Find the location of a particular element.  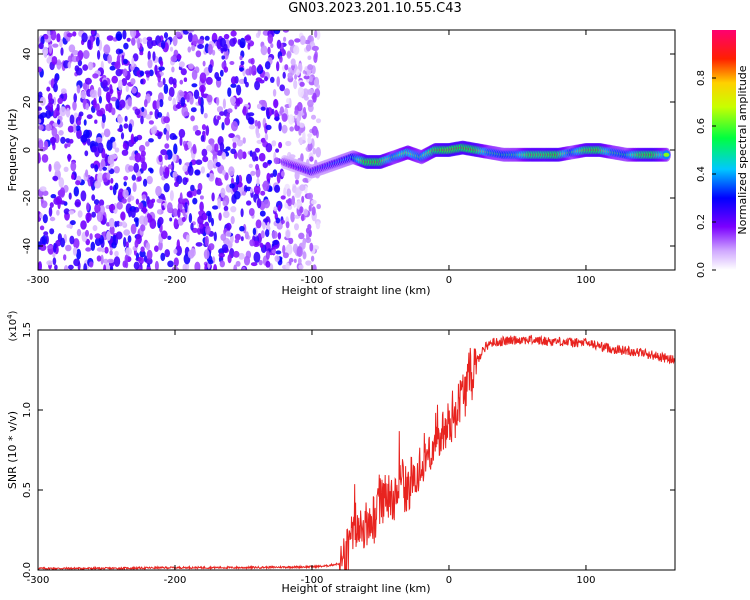

x-tick-label: 100 is located at coordinates (585, 580).